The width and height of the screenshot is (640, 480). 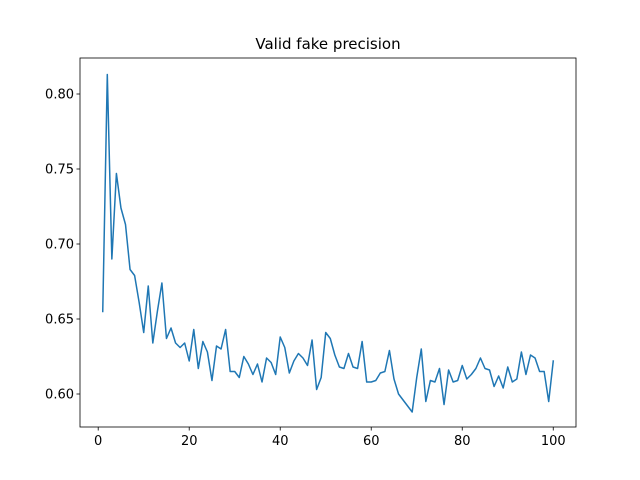 I want to click on y-tick-label: 0.70, so click(x=59, y=245).